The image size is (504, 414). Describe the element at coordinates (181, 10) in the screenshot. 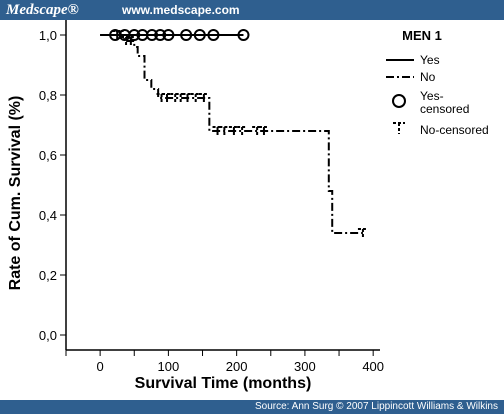

I see `site-url-link: www.medscape.com` at that location.